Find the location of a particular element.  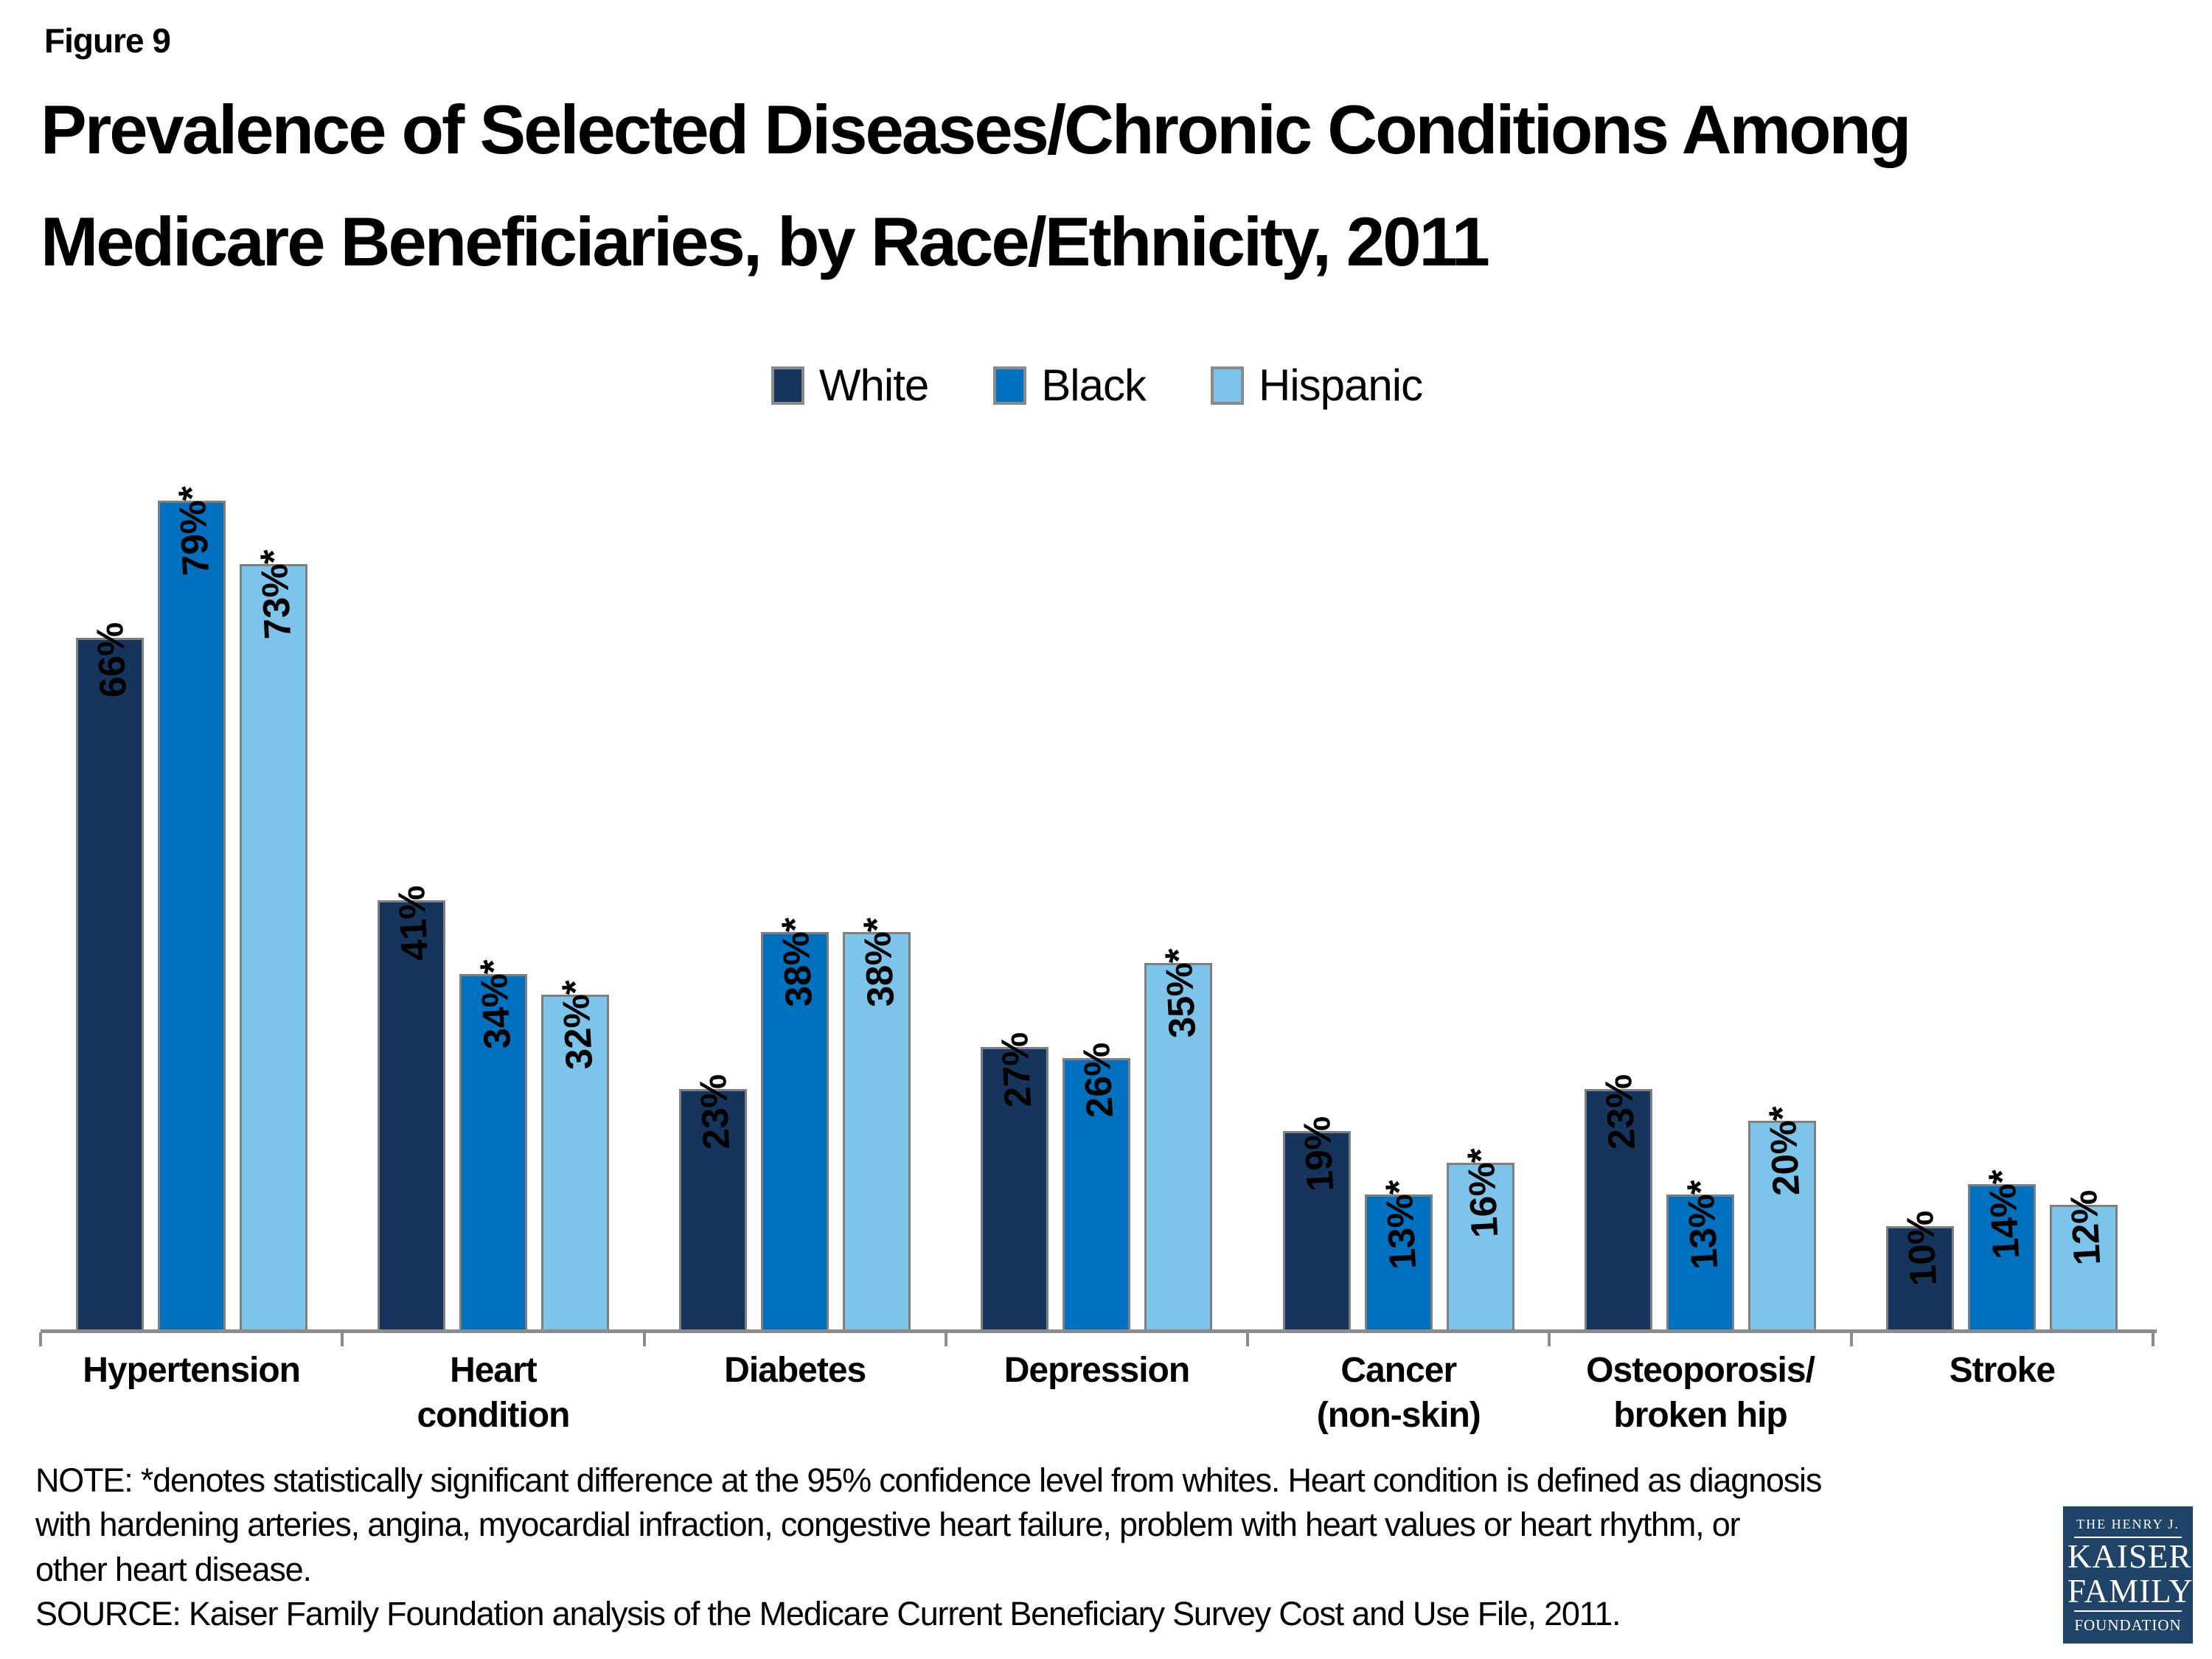

bar-column: 16%* is located at coordinates (1480, 910).